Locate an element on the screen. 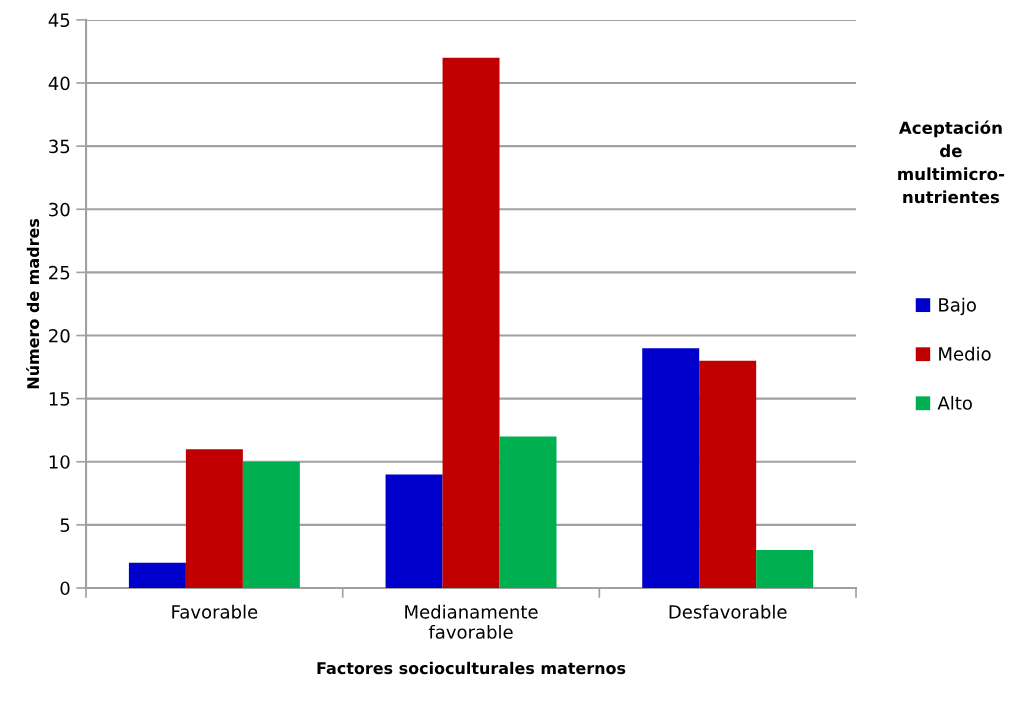  legend-title: Aceptación de multimicro- nutrientes is located at coordinates (951, 162).